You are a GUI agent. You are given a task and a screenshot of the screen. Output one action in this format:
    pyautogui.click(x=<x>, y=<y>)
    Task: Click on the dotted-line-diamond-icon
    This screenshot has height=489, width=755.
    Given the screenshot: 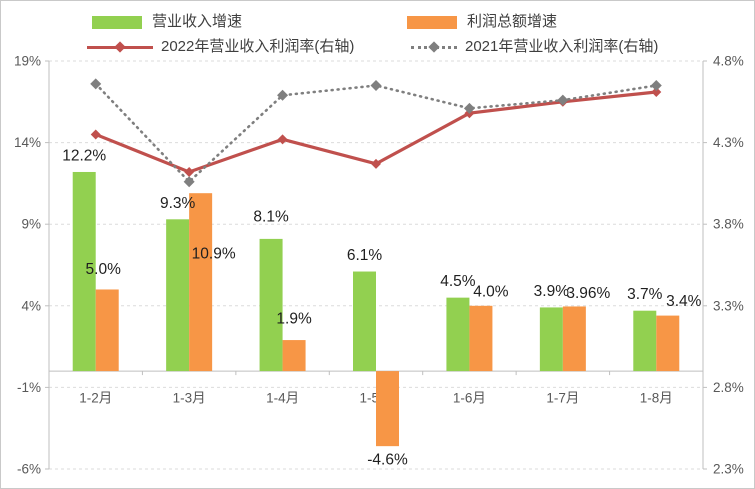 What is the action you would take?
    pyautogui.click(x=434, y=47)
    